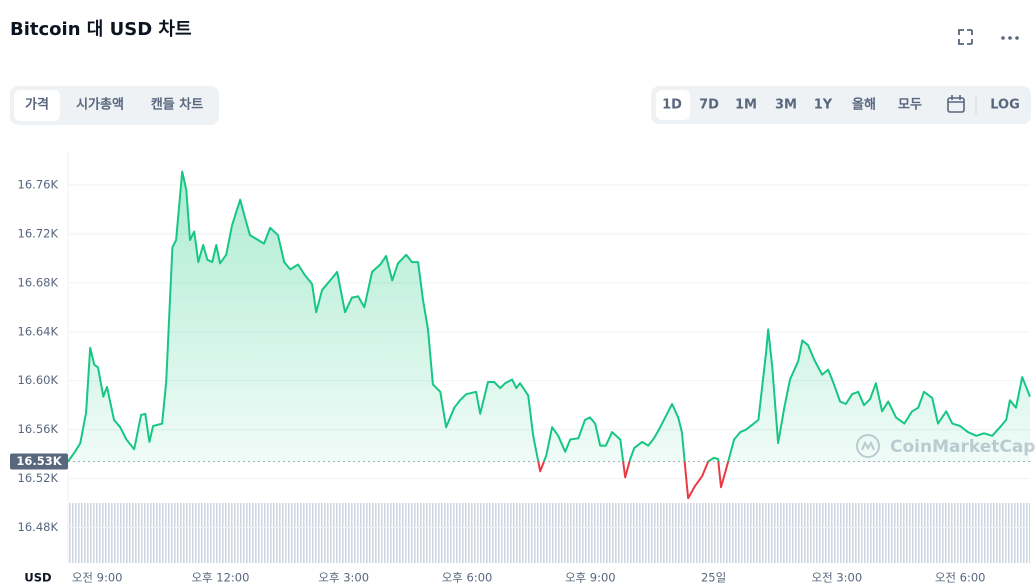 This screenshot has width=1036, height=587. What do you see at coordinates (823, 105) in the screenshot?
I see `range-button: 1Y` at bounding box center [823, 105].